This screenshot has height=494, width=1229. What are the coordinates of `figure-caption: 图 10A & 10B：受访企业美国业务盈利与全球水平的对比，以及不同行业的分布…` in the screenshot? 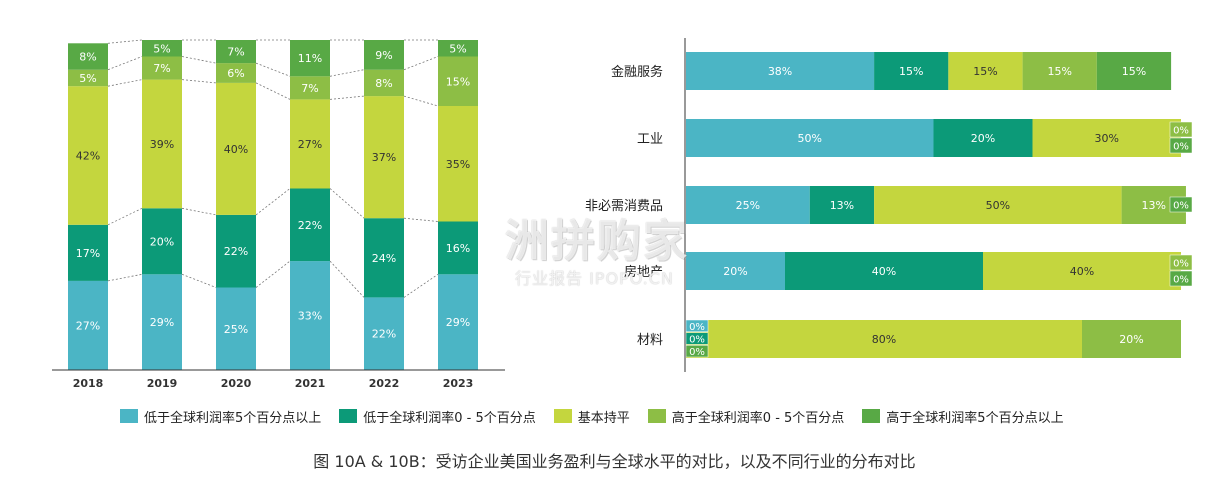 It's located at (614, 461).